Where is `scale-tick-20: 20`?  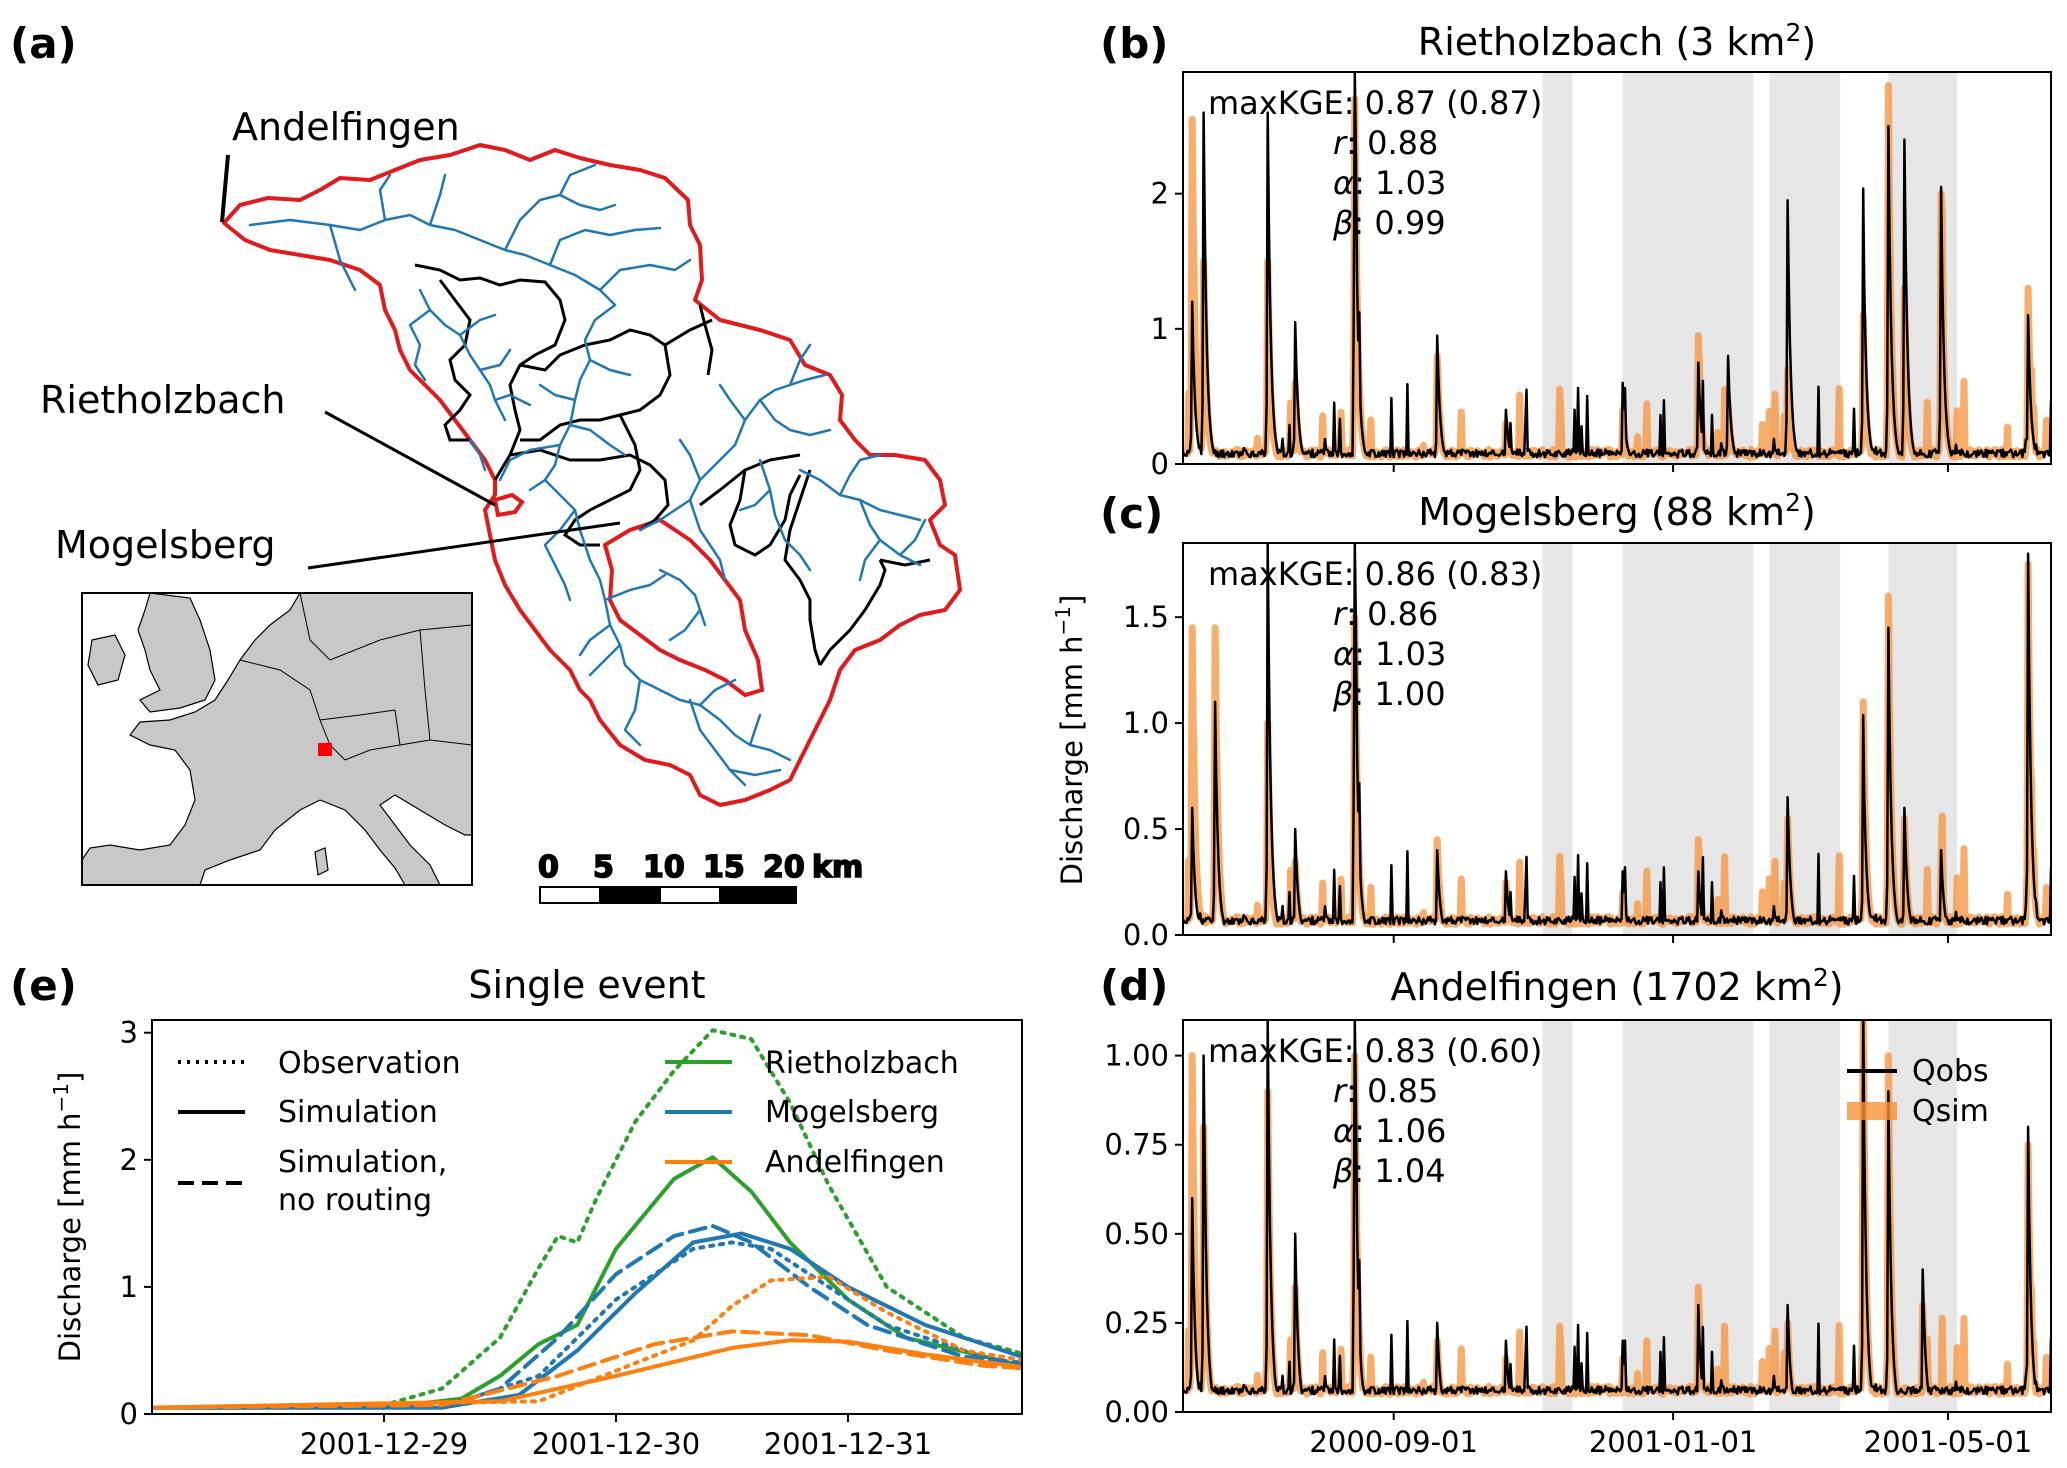 scale-tick-20: 20 is located at coordinates (784, 867).